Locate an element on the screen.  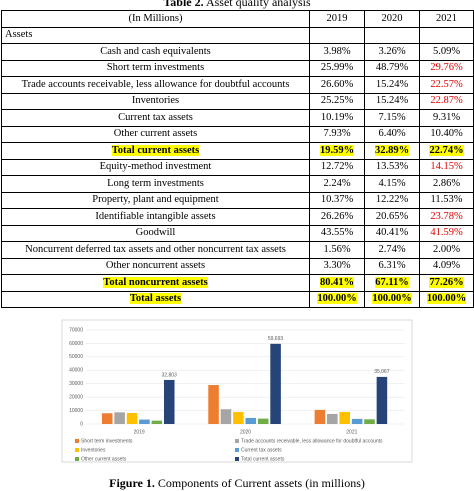
table-cell: 22.74% is located at coordinates (446, 151).